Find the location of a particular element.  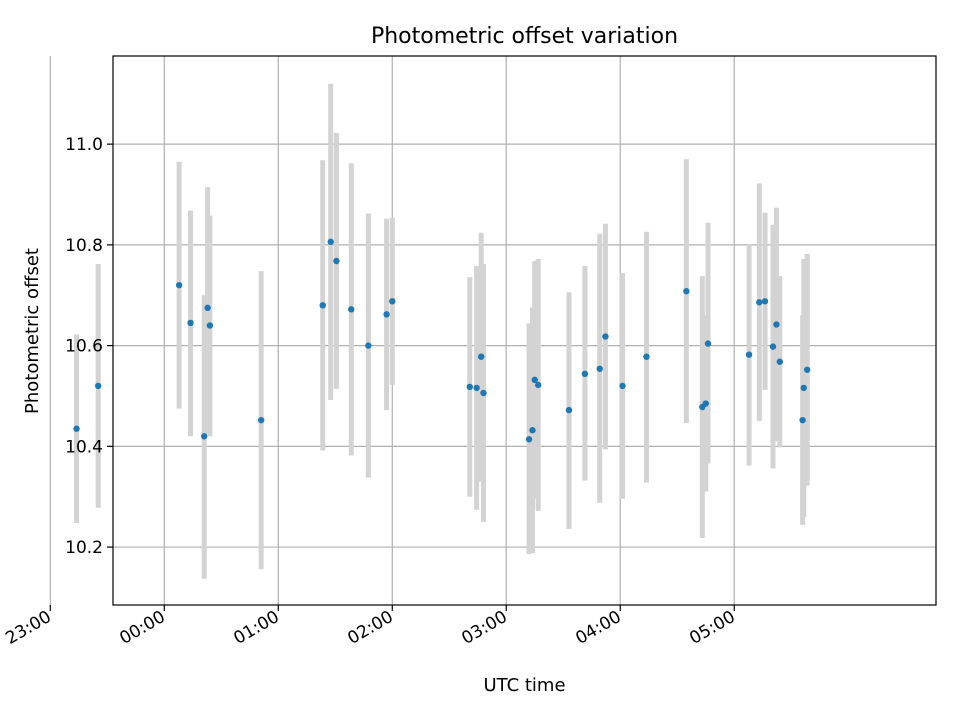

y-axis-label: Photometric offset is located at coordinates (32, 331).